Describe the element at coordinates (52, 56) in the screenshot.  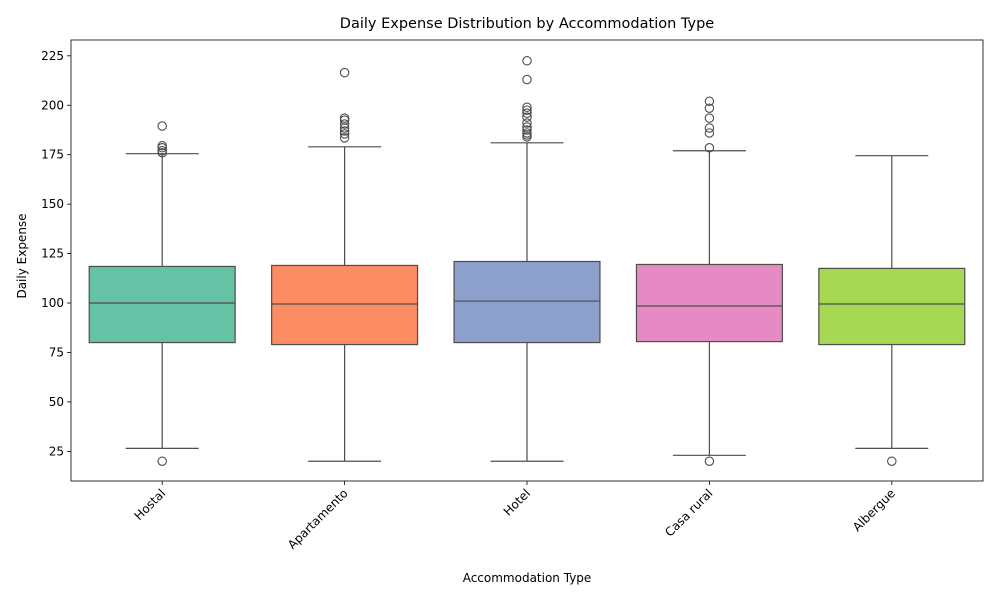
I see `y-tick-label: 225` at that location.